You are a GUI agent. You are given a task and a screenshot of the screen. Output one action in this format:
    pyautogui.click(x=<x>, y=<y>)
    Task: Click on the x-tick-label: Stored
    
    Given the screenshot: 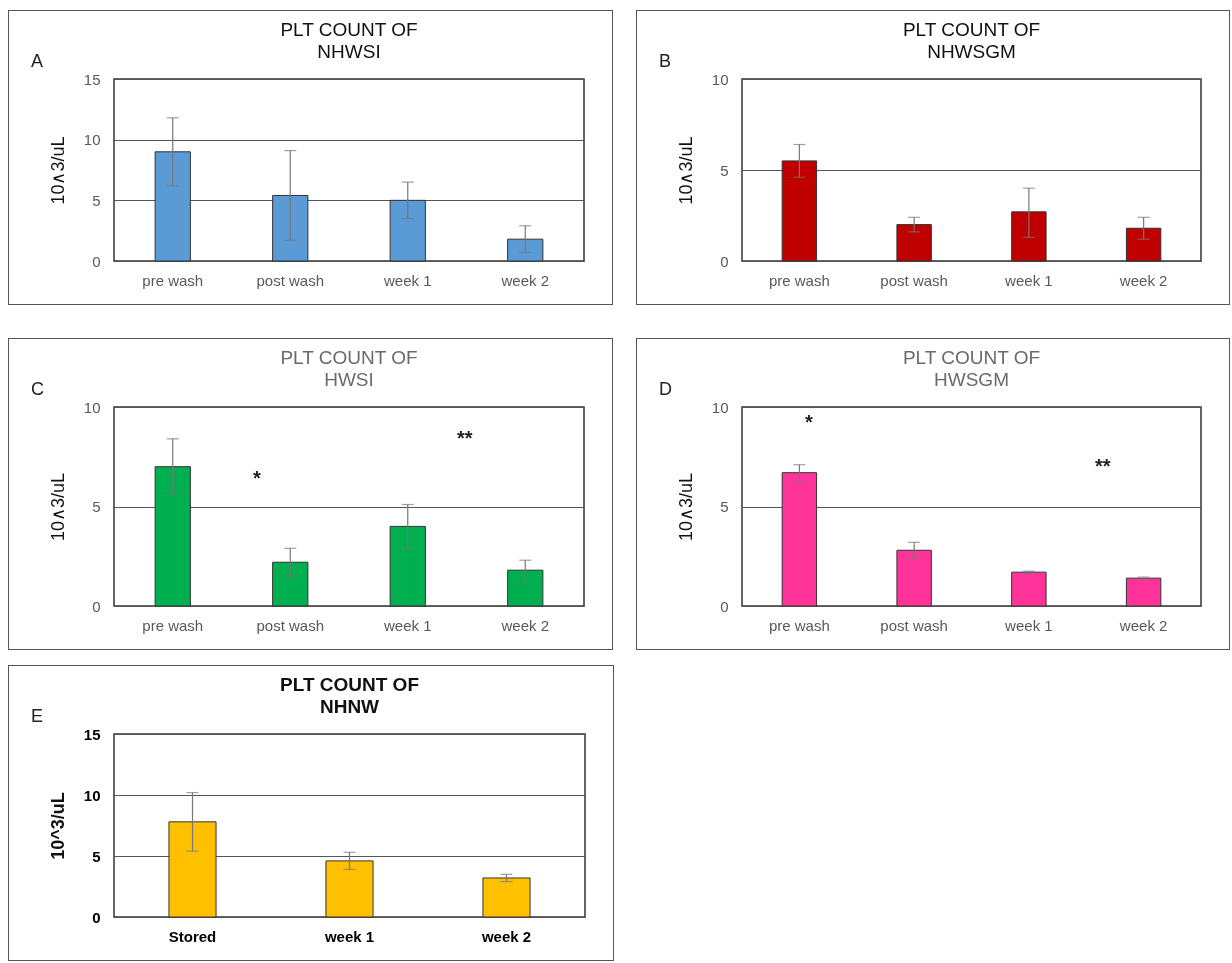 What is the action you would take?
    pyautogui.click(x=192, y=936)
    